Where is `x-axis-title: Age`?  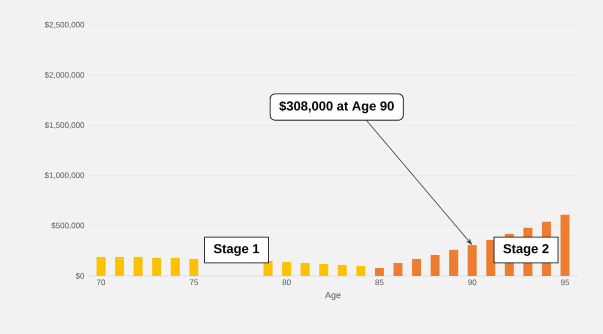 x-axis-title: Age is located at coordinates (333, 296).